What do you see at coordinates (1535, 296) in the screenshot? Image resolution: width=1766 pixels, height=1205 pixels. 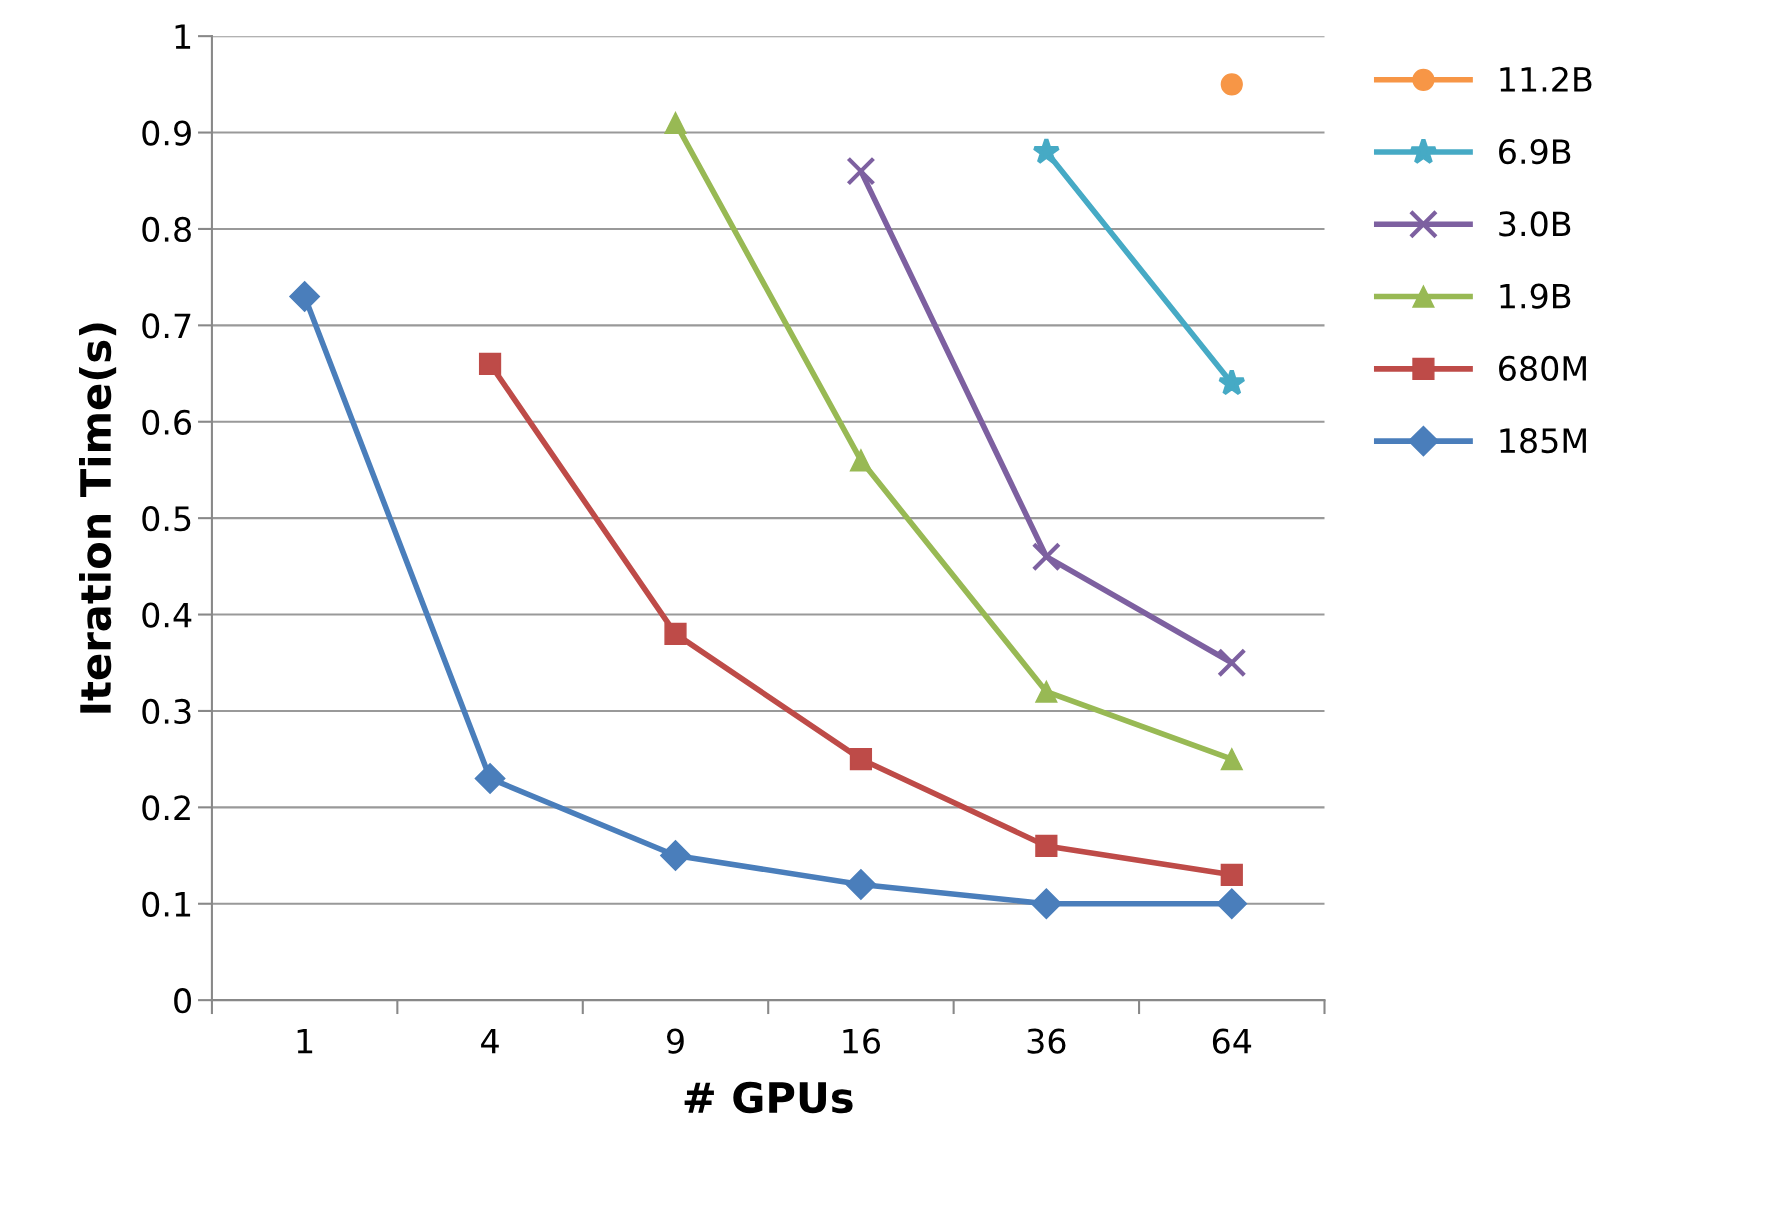 I see `legend-label: 1.9B` at bounding box center [1535, 296].